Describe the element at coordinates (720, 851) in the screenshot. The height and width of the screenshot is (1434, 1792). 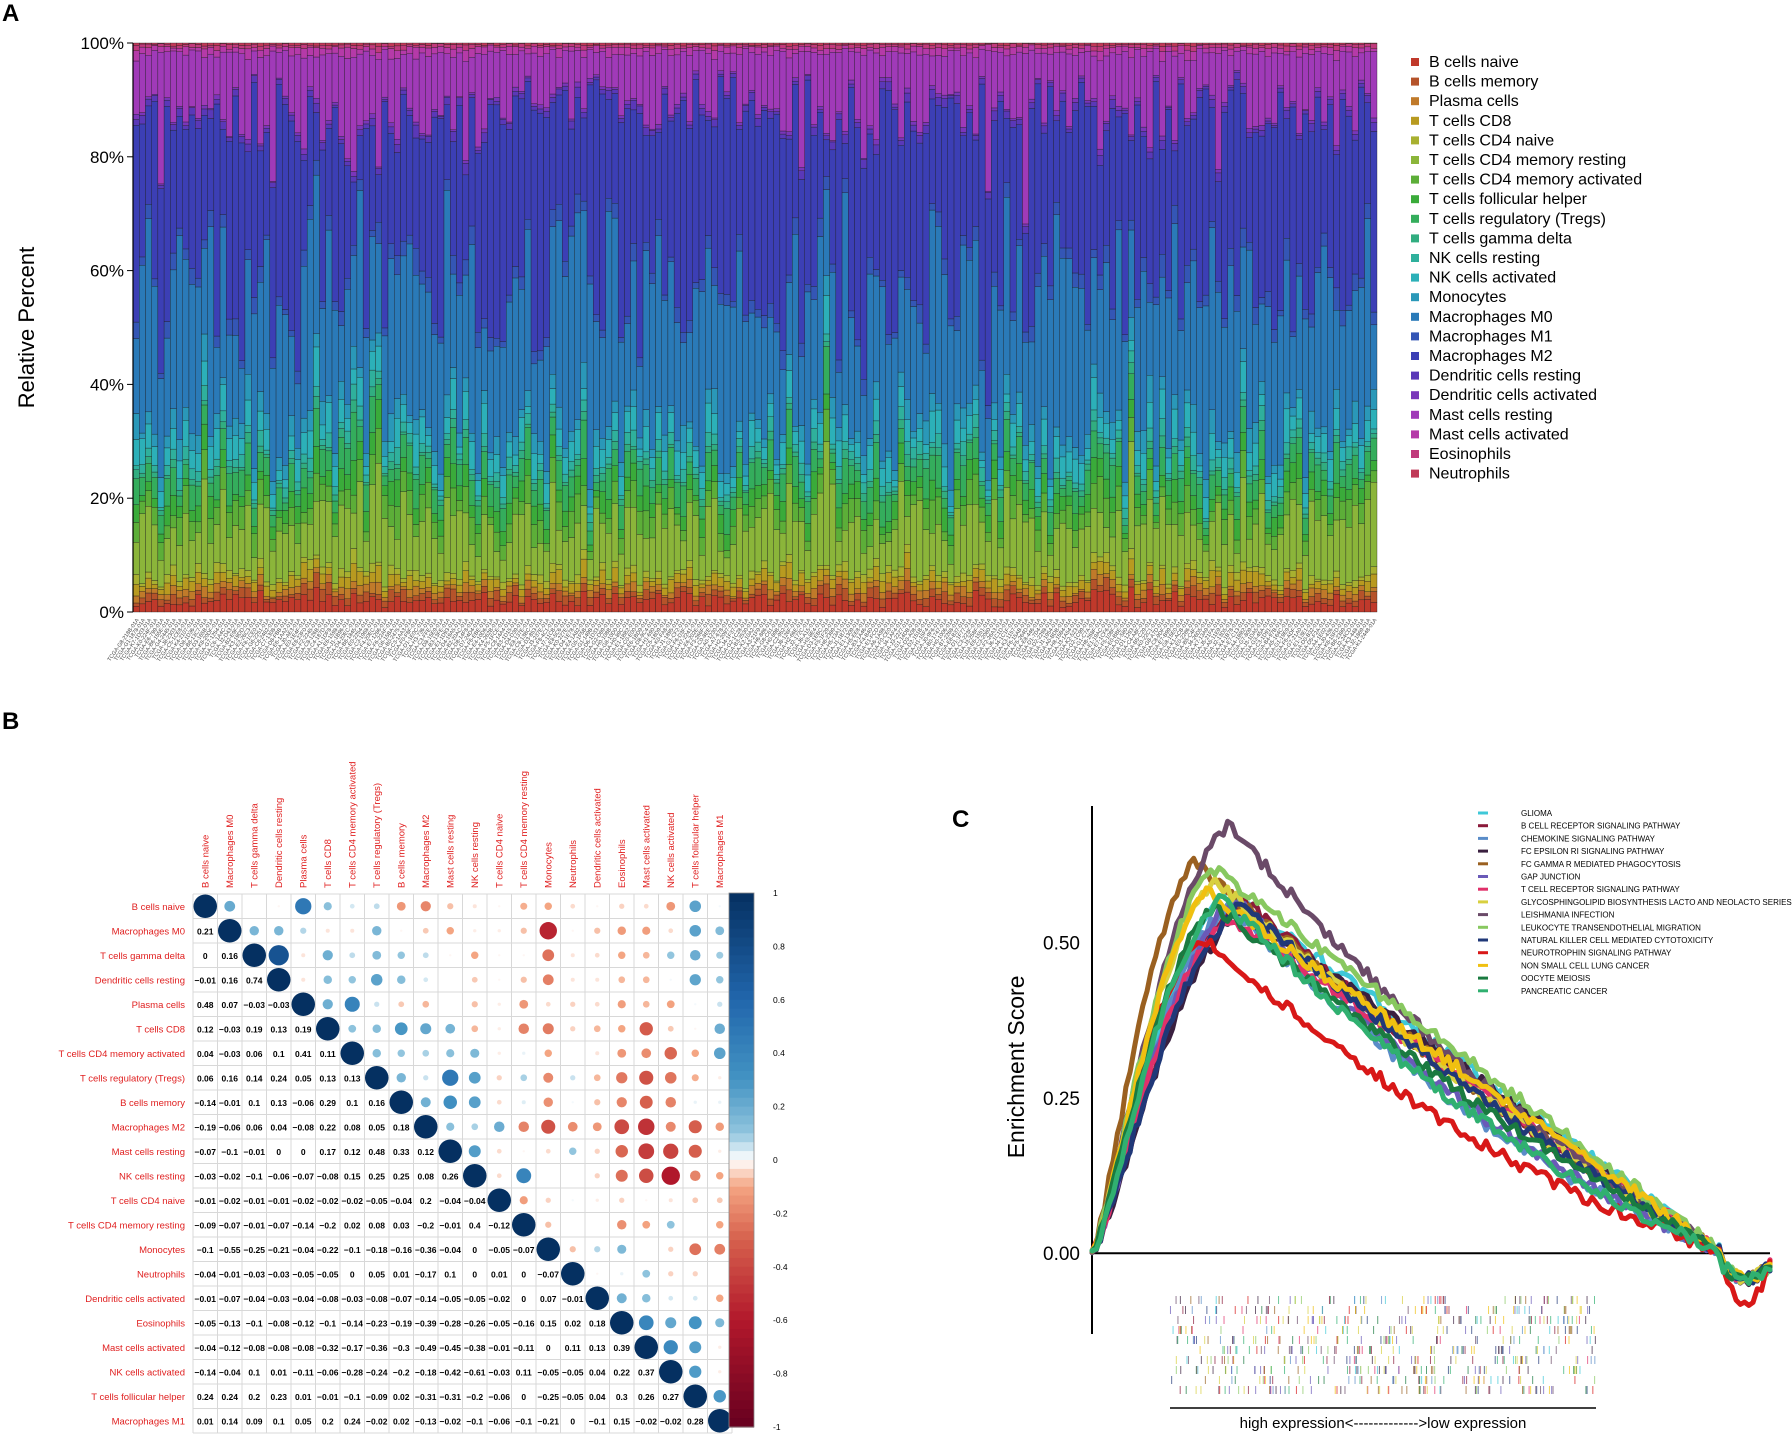
I see `column-label: Macrophages M1` at that location.